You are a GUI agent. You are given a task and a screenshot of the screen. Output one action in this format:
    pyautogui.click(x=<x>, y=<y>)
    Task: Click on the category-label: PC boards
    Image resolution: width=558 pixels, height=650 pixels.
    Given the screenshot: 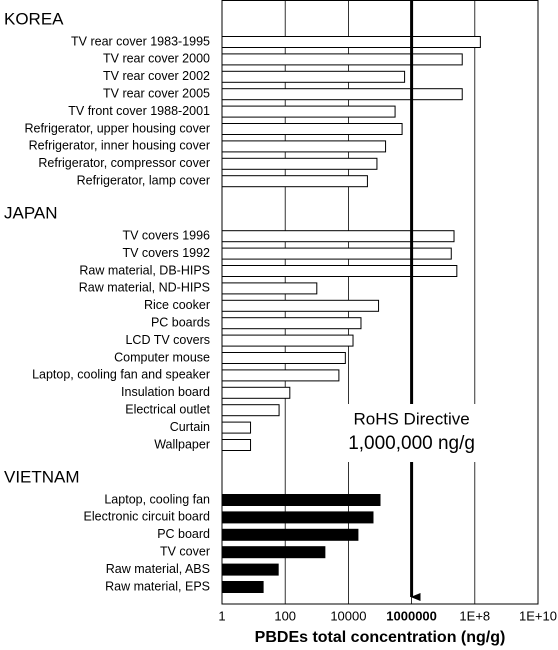 What is the action you would take?
    pyautogui.click(x=180, y=322)
    